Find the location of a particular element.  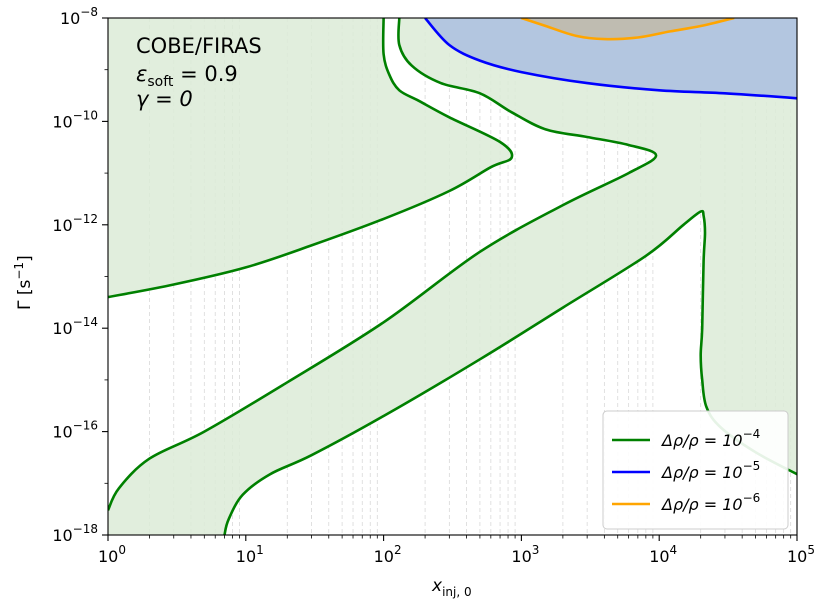

y-tick-label-3: 10−12 is located at coordinates (75, 223).